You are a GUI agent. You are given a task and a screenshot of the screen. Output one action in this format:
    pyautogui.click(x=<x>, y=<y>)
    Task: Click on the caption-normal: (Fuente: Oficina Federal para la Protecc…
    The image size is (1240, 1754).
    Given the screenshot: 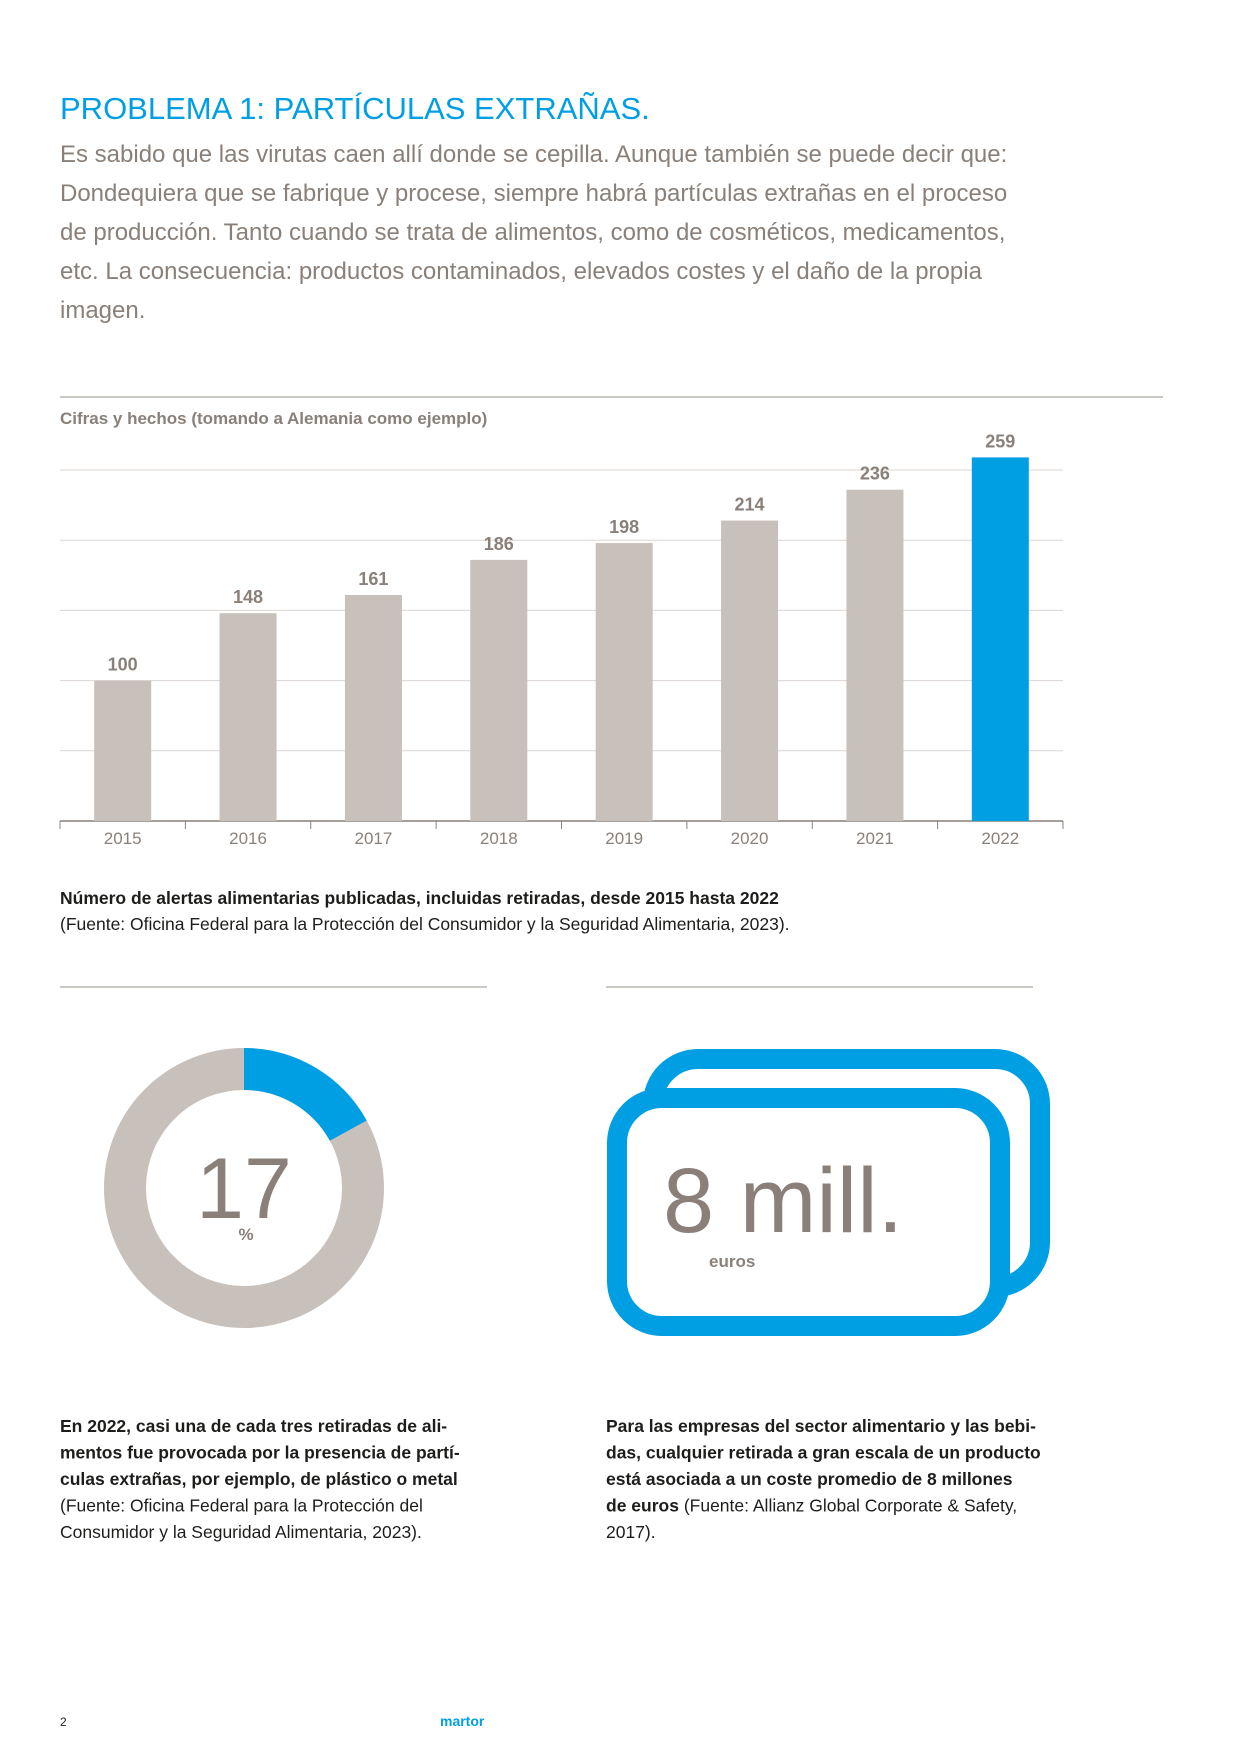 What is the action you would take?
    pyautogui.click(x=241, y=1506)
    